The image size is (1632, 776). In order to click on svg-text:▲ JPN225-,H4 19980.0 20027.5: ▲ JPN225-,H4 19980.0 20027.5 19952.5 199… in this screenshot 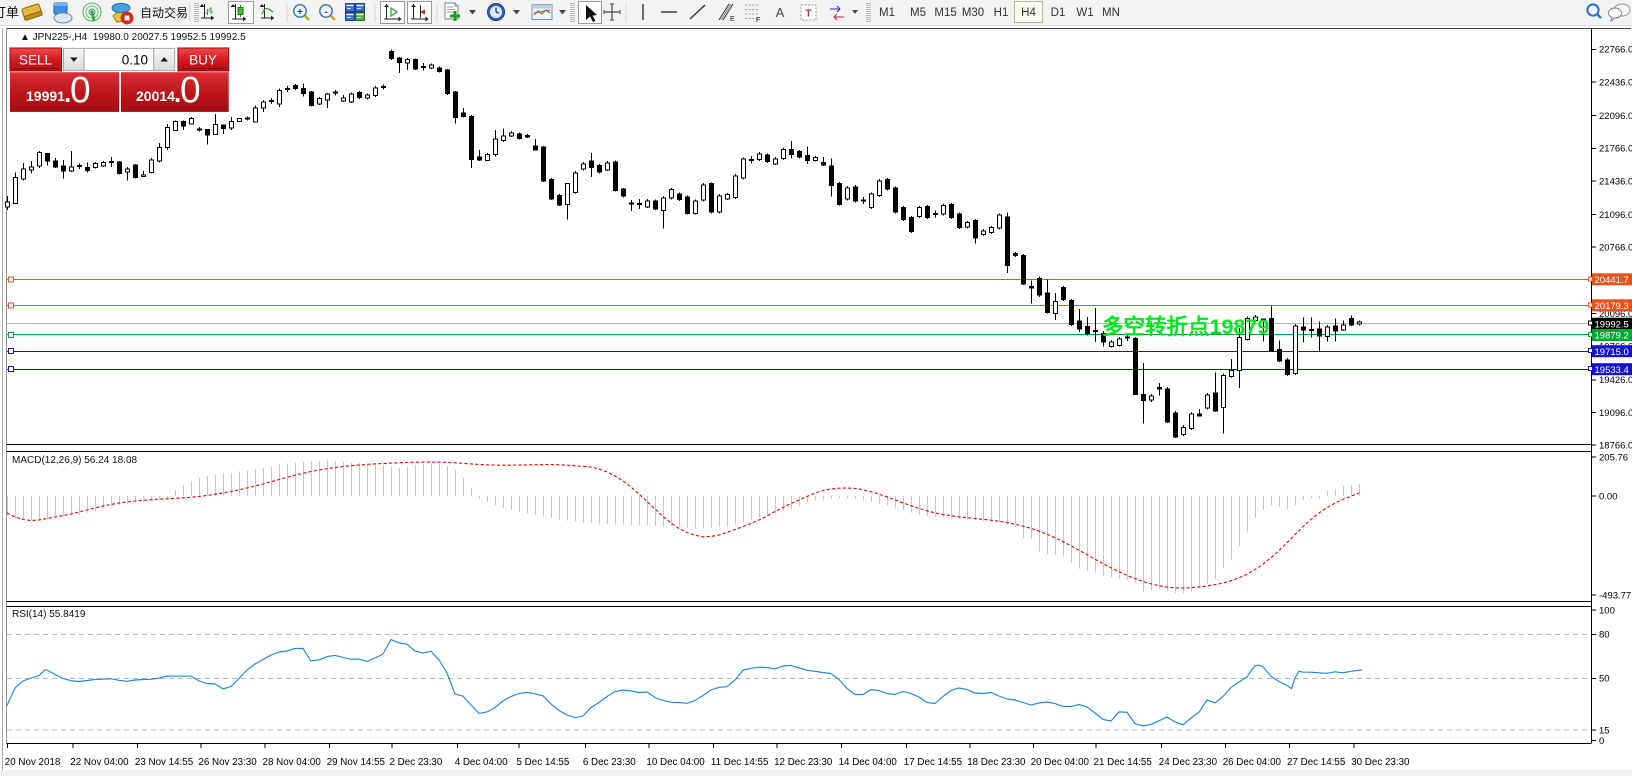, I will do `click(133, 37)`.